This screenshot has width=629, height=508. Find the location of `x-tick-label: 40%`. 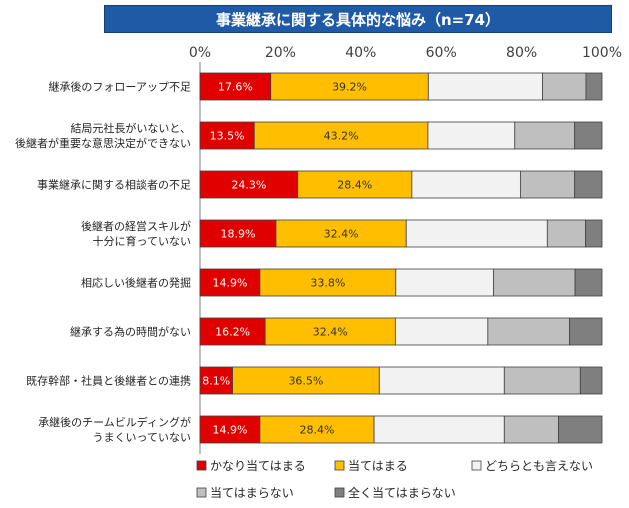

x-tick-label: 40% is located at coordinates (360, 53).